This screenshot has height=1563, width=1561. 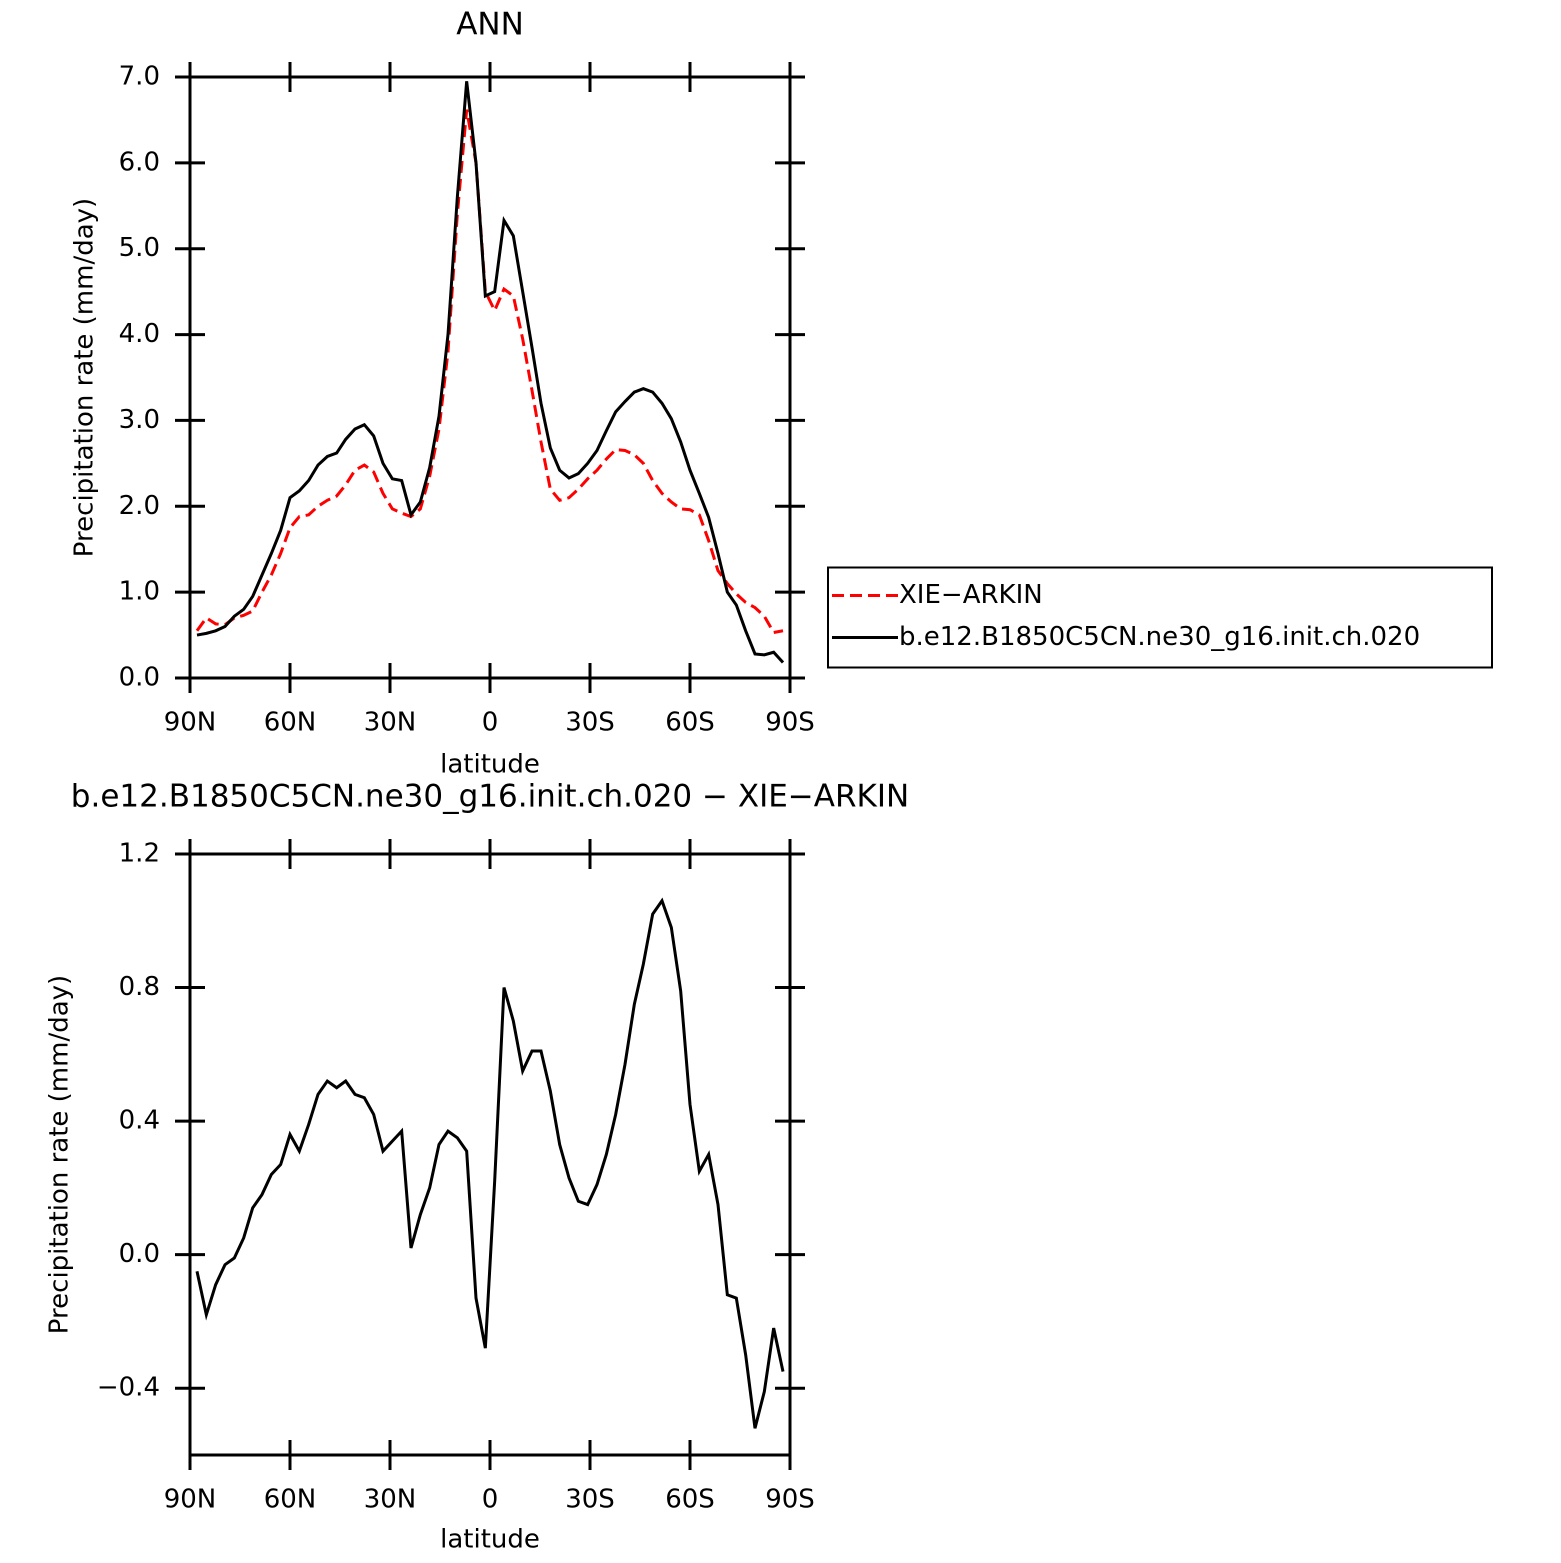 What do you see at coordinates (139, 987) in the screenshot?
I see `y-tick-label: 0.8` at bounding box center [139, 987].